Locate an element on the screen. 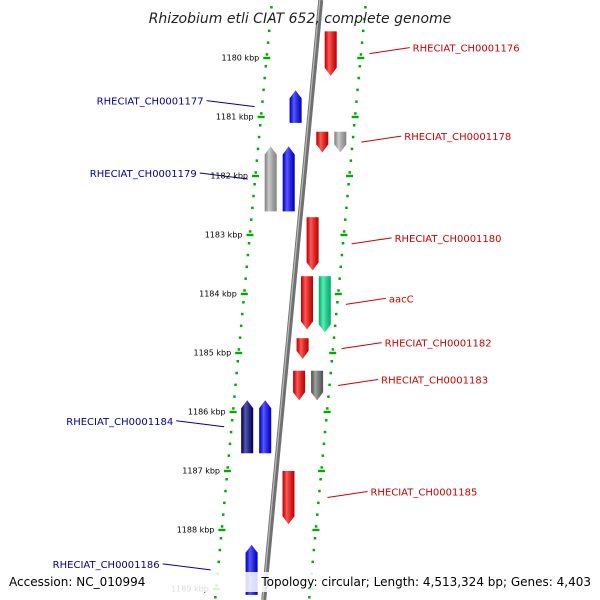 The height and width of the screenshot is (600, 600). gene-label: RHECIAT_CH0001186 is located at coordinates (106, 565).